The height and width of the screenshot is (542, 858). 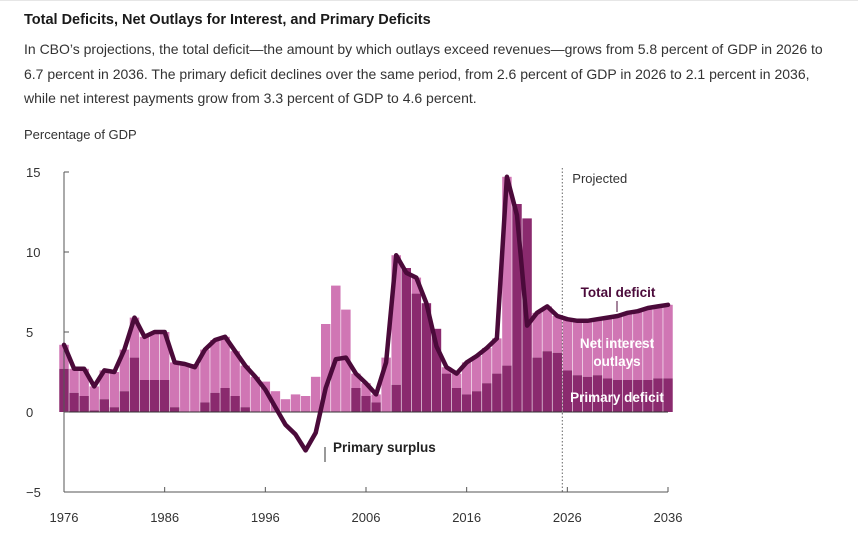 I want to click on net-interest-label-line2: outlays, so click(x=616, y=361).